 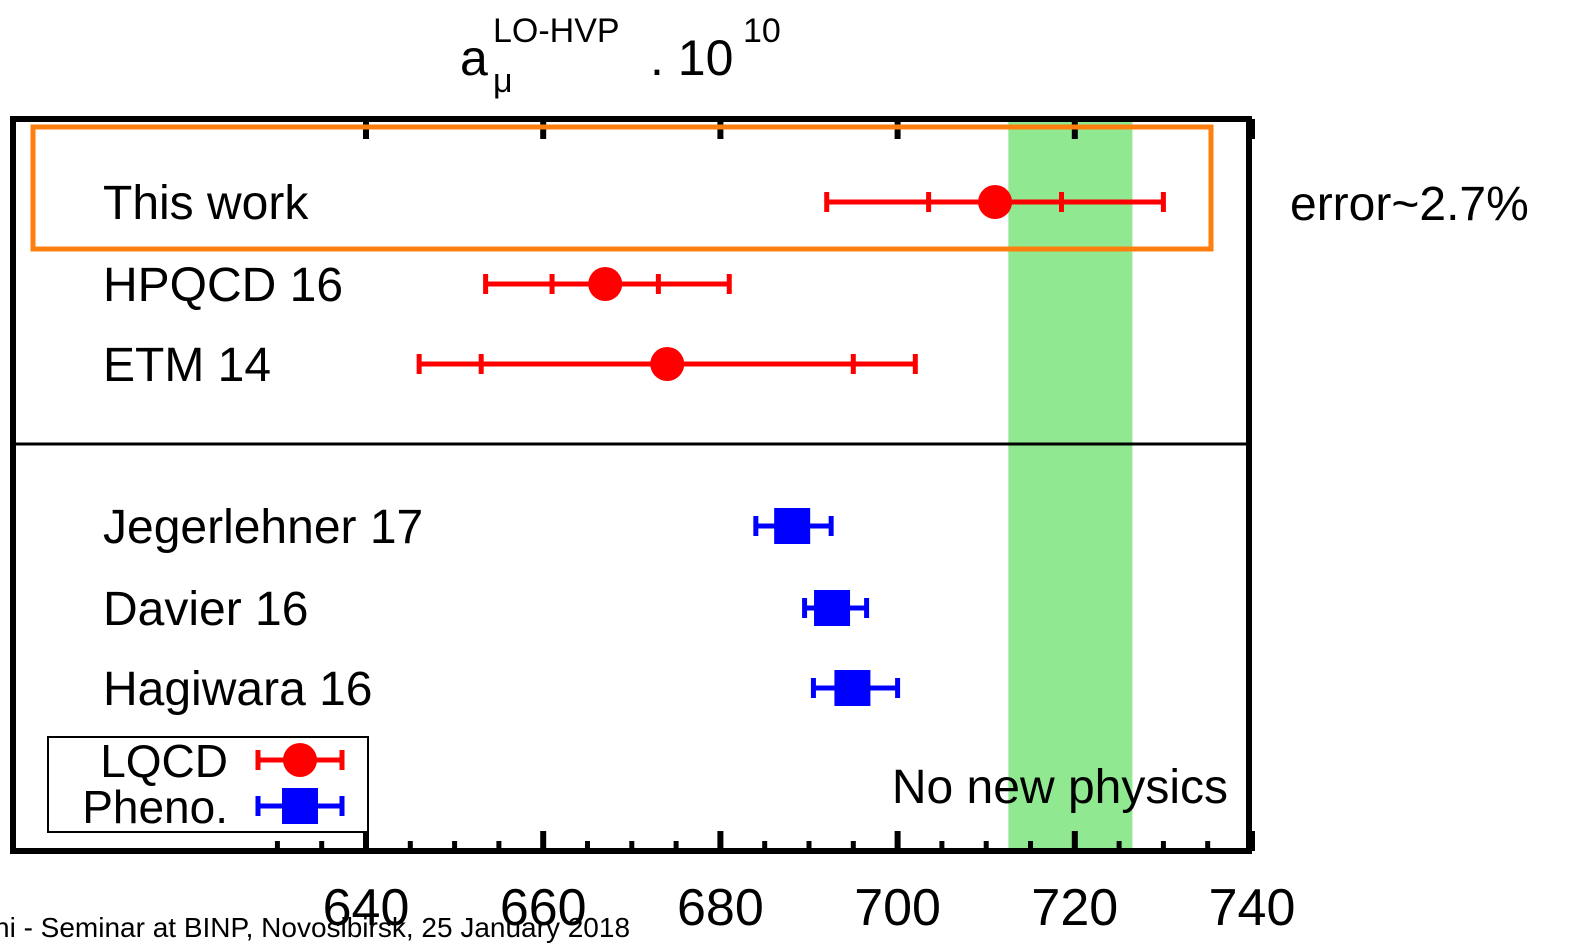 What do you see at coordinates (691, 58) in the screenshot?
I see `title-suffix: . 10` at bounding box center [691, 58].